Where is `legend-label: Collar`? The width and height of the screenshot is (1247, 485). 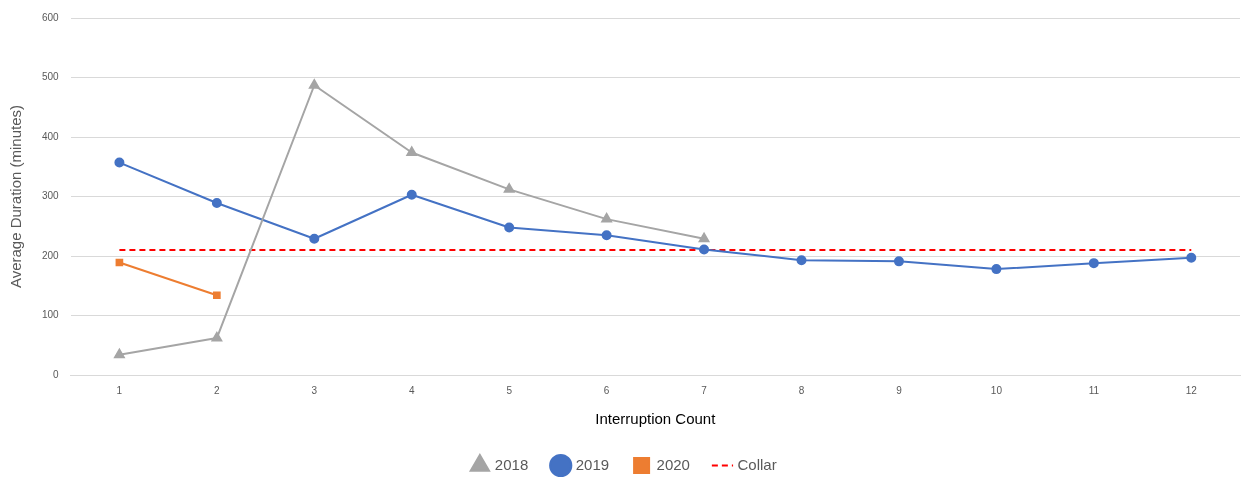
legend-label: Collar is located at coordinates (757, 464).